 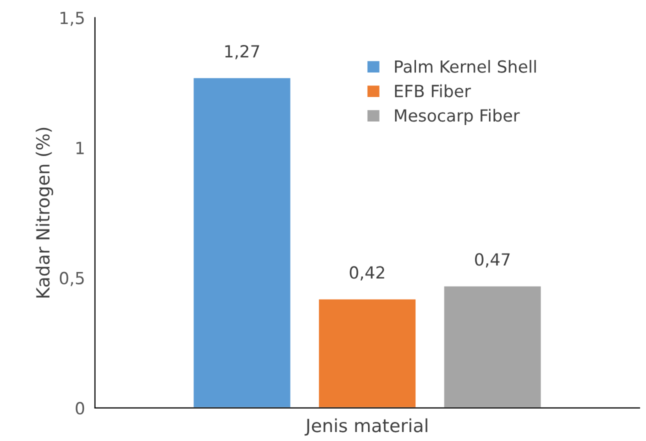 What do you see at coordinates (366, 427) in the screenshot?
I see `x-axis-title: Jenis material` at bounding box center [366, 427].